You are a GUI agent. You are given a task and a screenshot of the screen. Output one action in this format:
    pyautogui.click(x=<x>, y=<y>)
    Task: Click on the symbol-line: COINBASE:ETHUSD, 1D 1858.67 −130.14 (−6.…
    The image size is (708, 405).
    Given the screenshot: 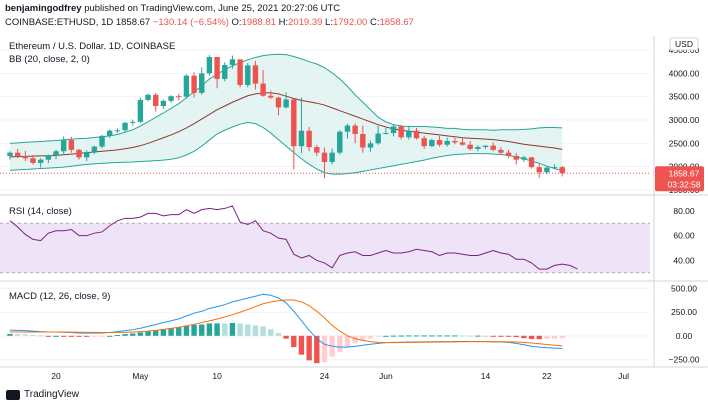 What is the action you would take?
    pyautogui.click(x=209, y=22)
    